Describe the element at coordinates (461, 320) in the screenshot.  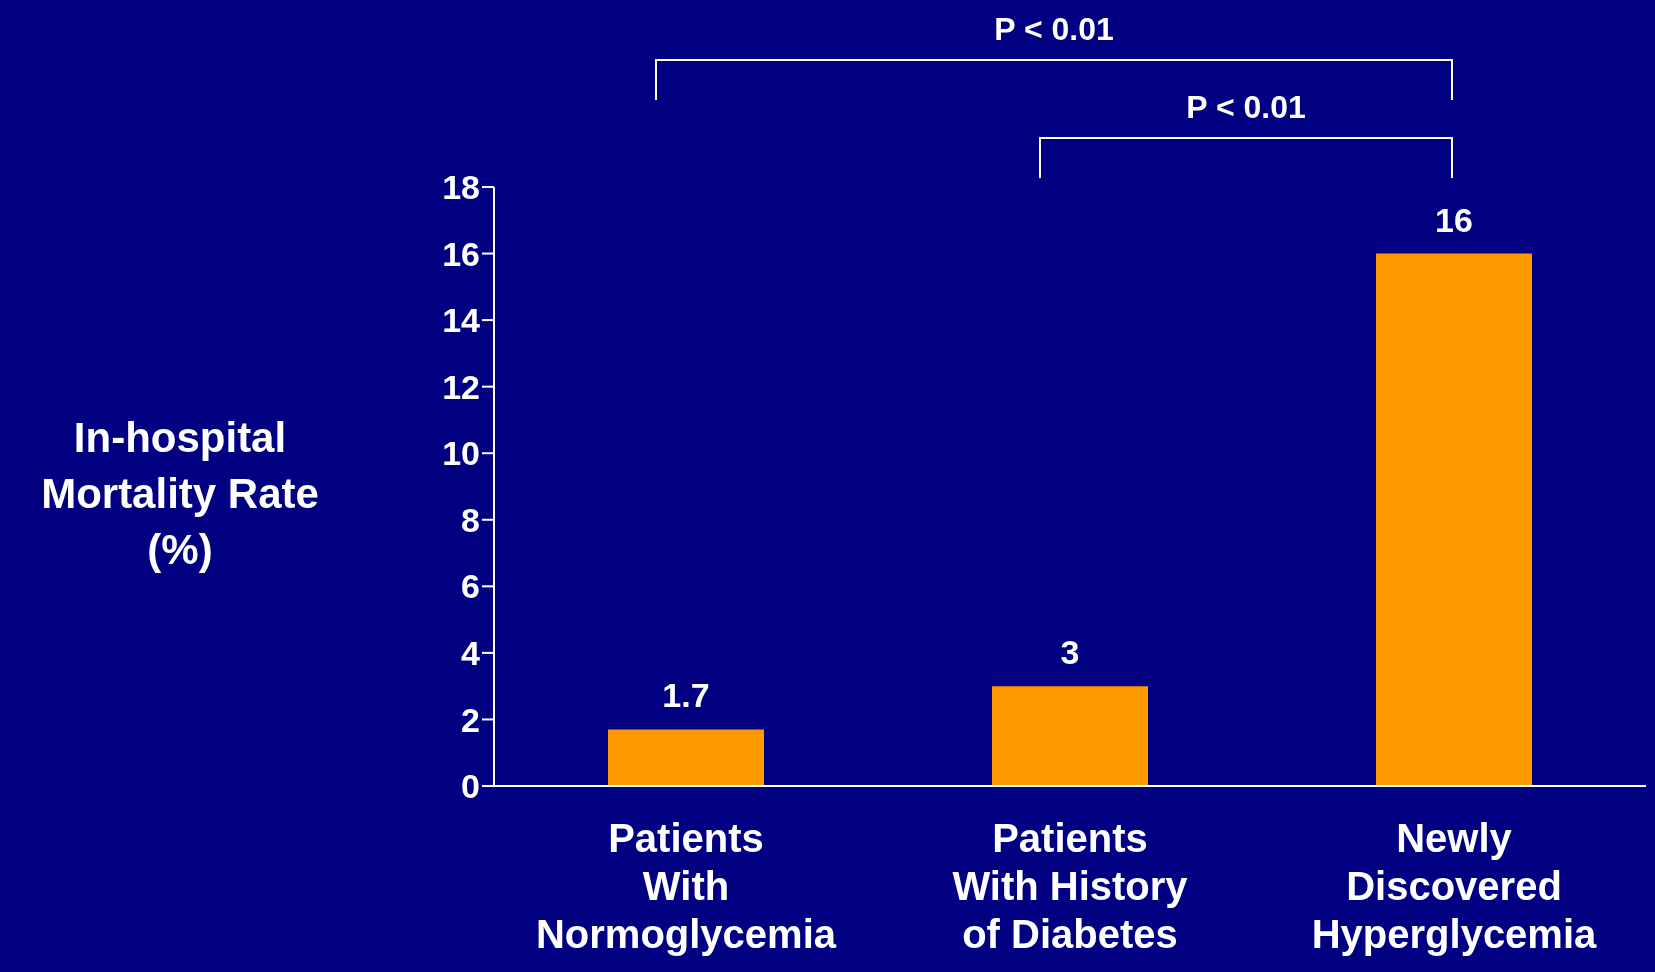
I see `y-tick-label: 14` at that location.